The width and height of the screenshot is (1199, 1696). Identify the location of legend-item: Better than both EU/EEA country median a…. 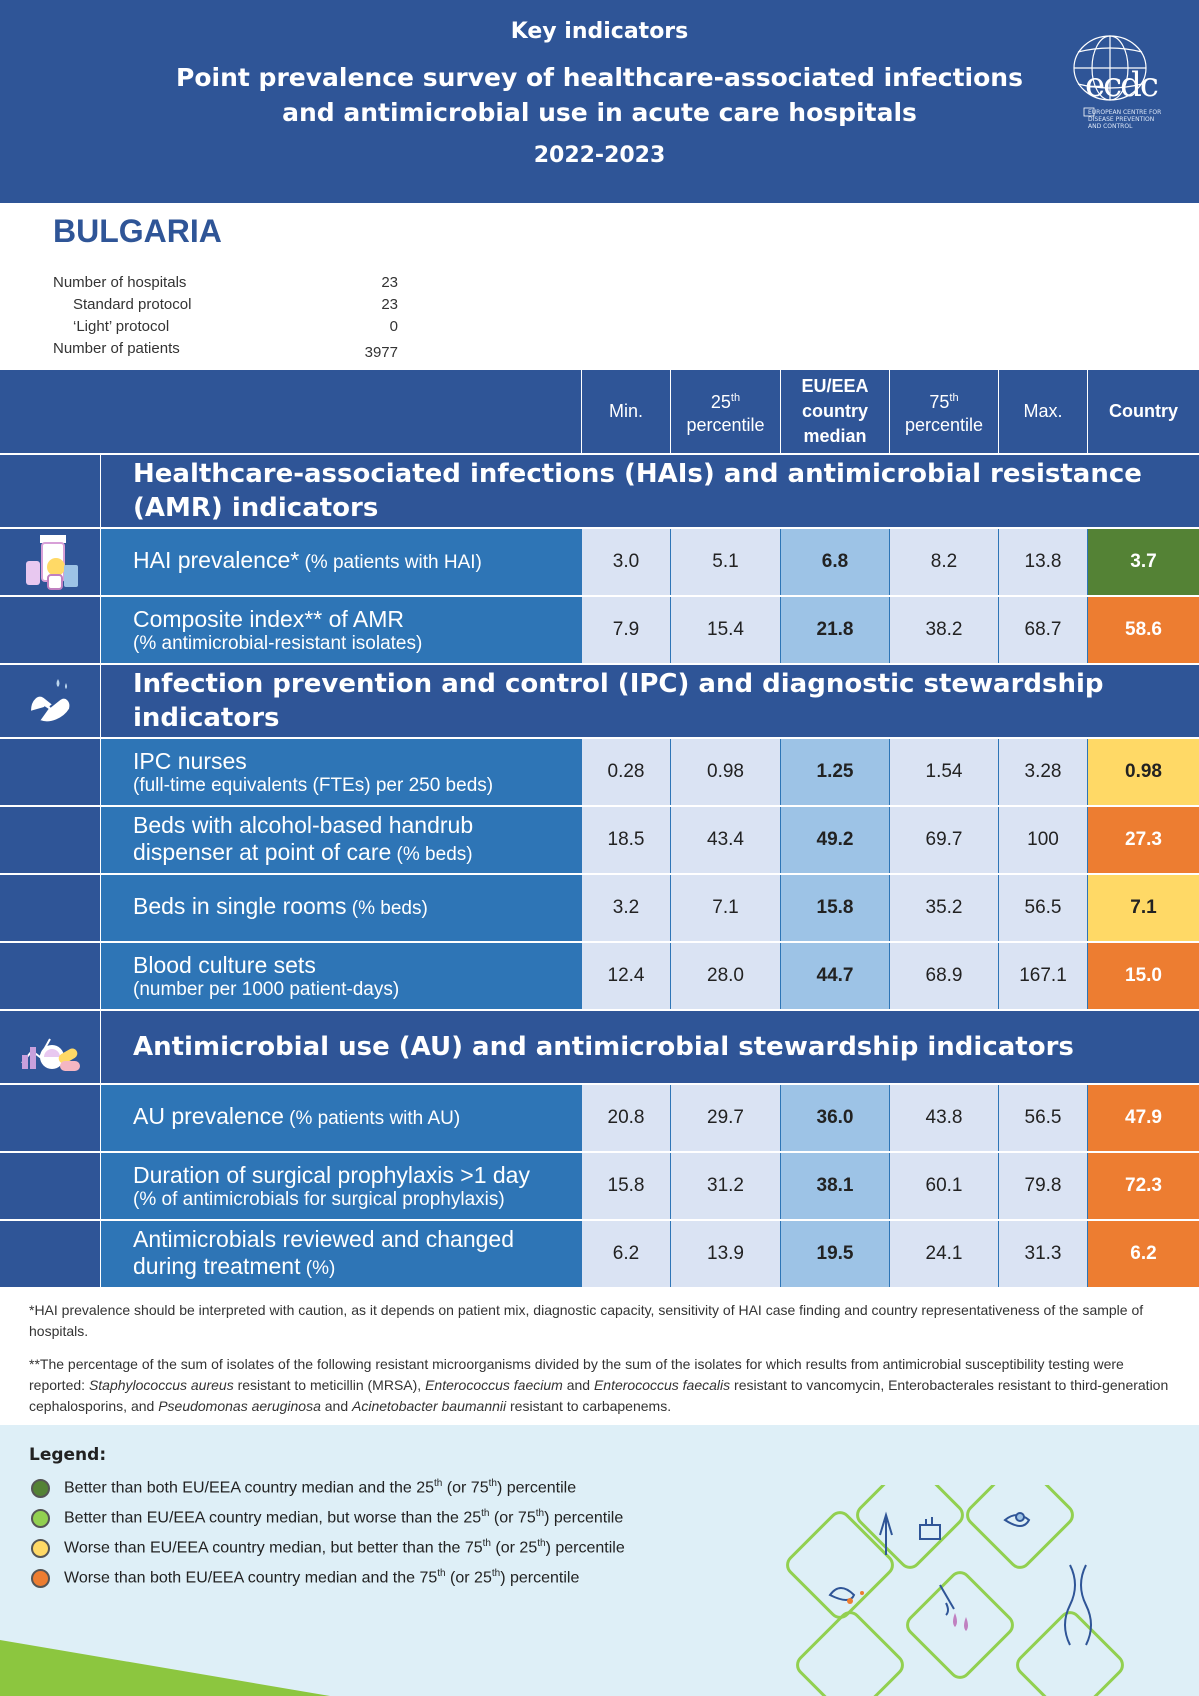
(303, 1488).